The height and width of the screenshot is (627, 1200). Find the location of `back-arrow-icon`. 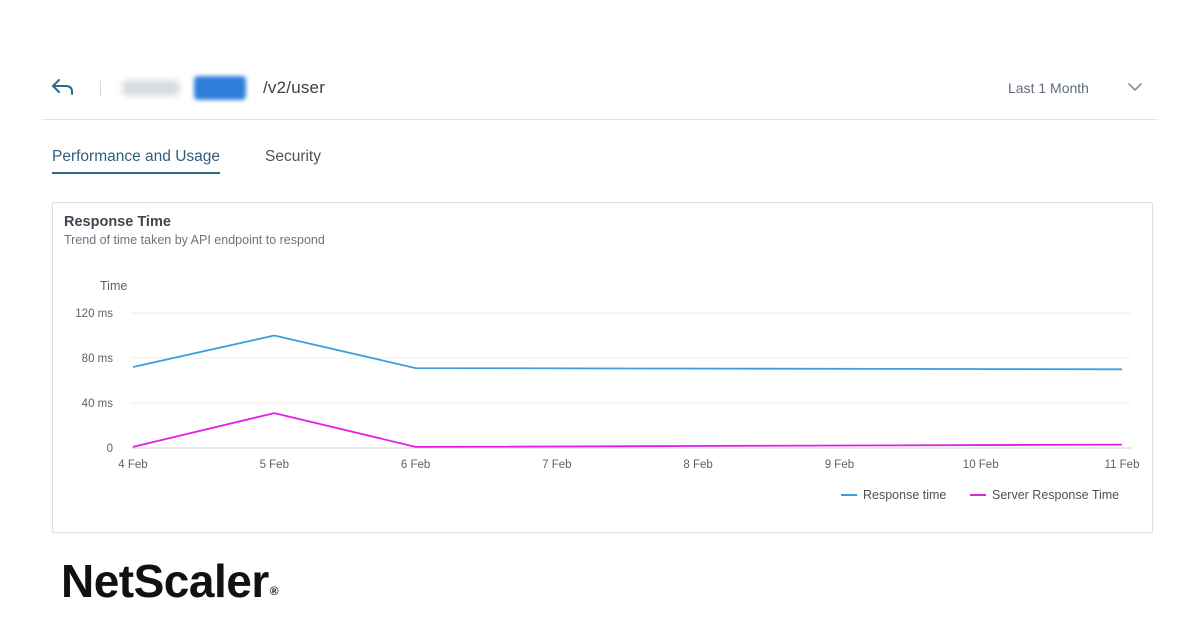

back-arrow-icon is located at coordinates (62, 87).